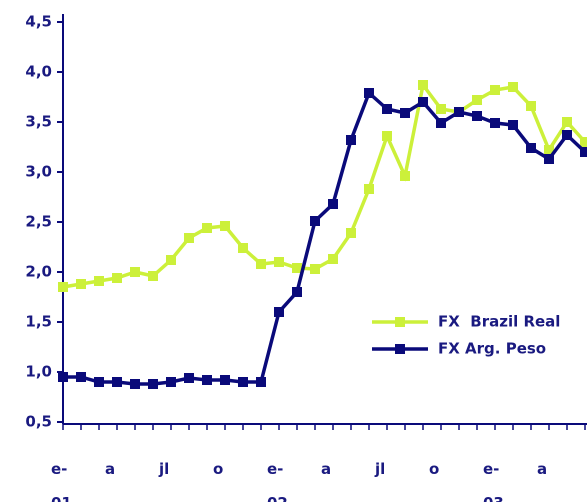 The width and height of the screenshot is (587, 502). I want to click on y-tick-label: 2,0, so click(38, 272).